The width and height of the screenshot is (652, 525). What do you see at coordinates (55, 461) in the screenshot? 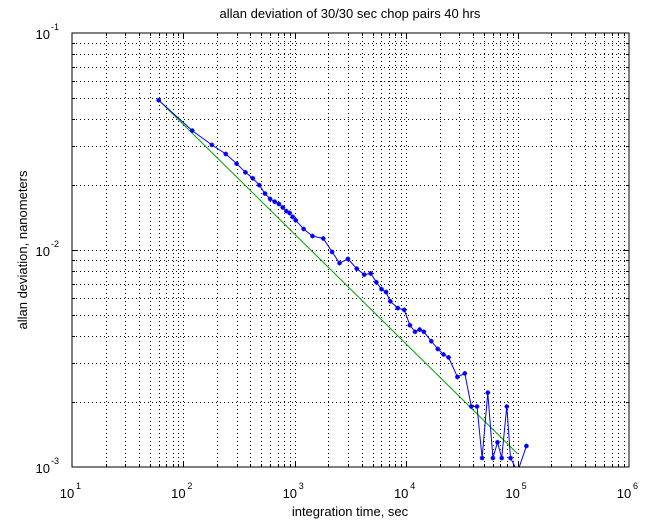
I see `y-tick-label-exponent: -3` at bounding box center [55, 461].